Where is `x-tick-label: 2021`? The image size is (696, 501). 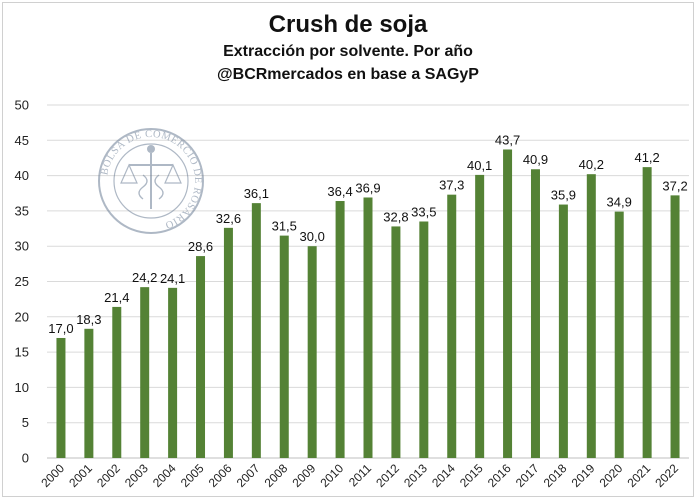 x-tick-label: 2021 is located at coordinates (638, 475).